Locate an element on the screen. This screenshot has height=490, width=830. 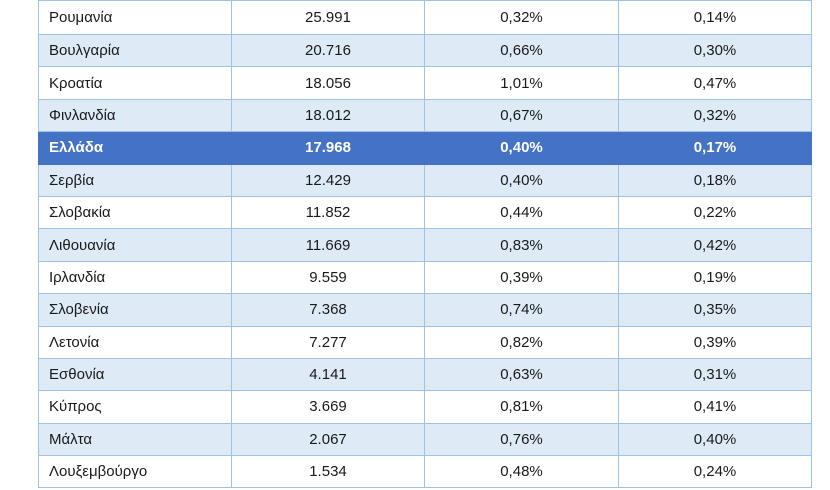
table-row: Ρουμανία 25.991 0,32% 0,14% is located at coordinates (425, 17).